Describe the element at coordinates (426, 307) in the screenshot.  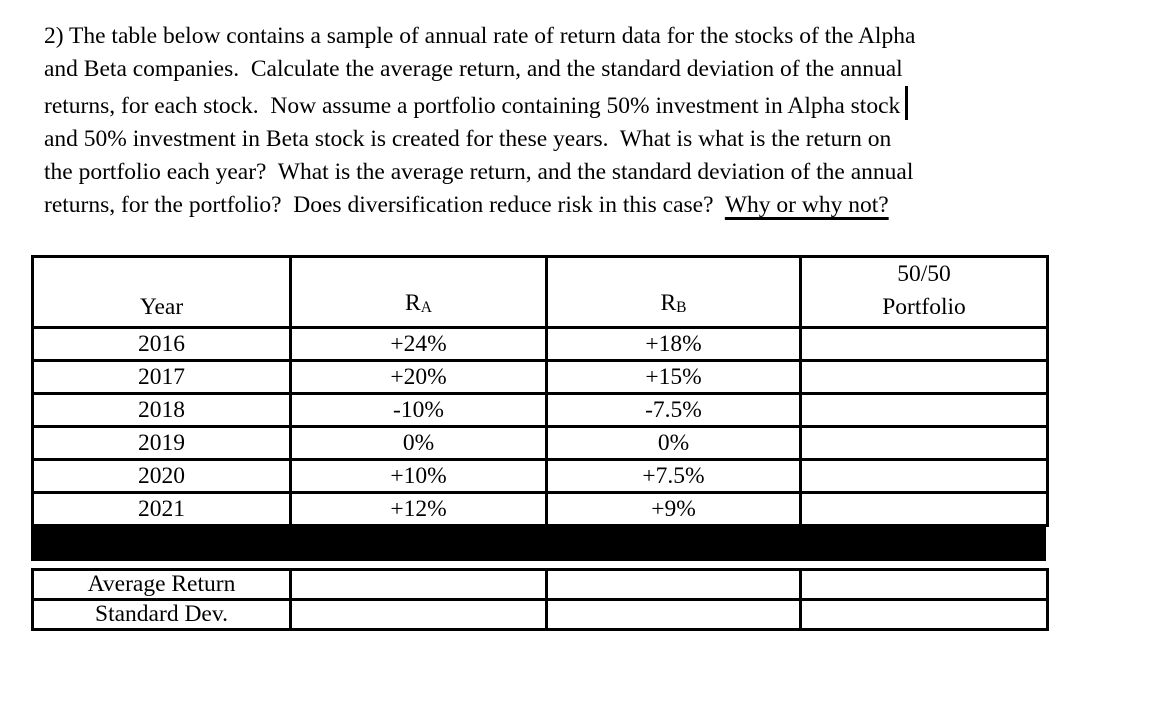
I see `header-return-a-subscript: A` at that location.